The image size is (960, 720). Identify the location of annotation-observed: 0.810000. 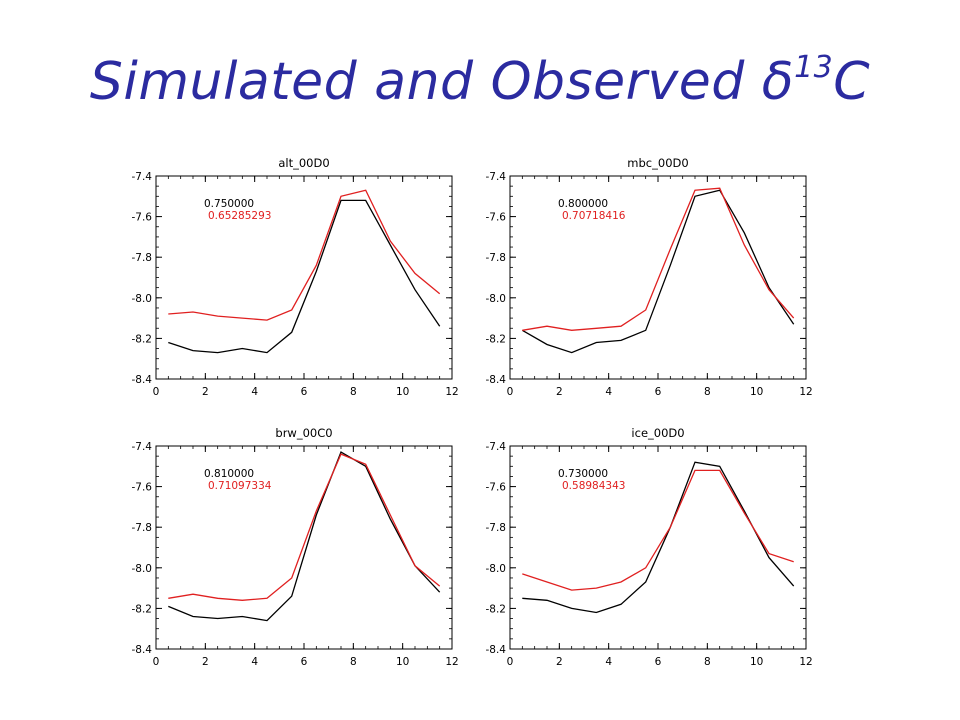
(229, 474).